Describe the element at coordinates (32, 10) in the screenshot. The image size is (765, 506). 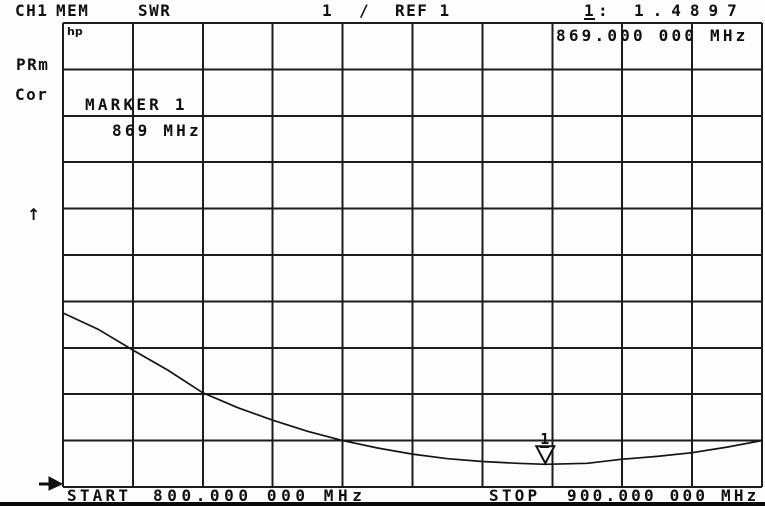
I see `channel-label: CH1` at that location.